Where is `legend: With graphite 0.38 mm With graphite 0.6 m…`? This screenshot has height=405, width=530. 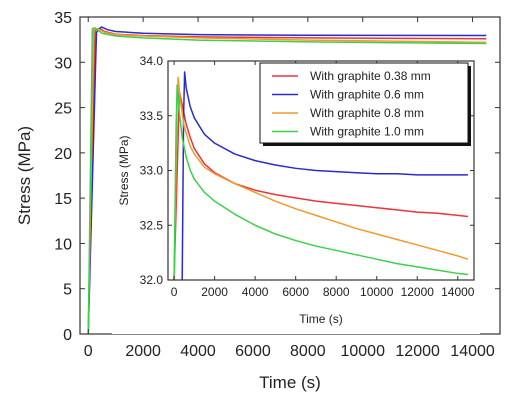 legend: With graphite 0.38 mm With graphite 0.6 m… is located at coordinates (365, 104).